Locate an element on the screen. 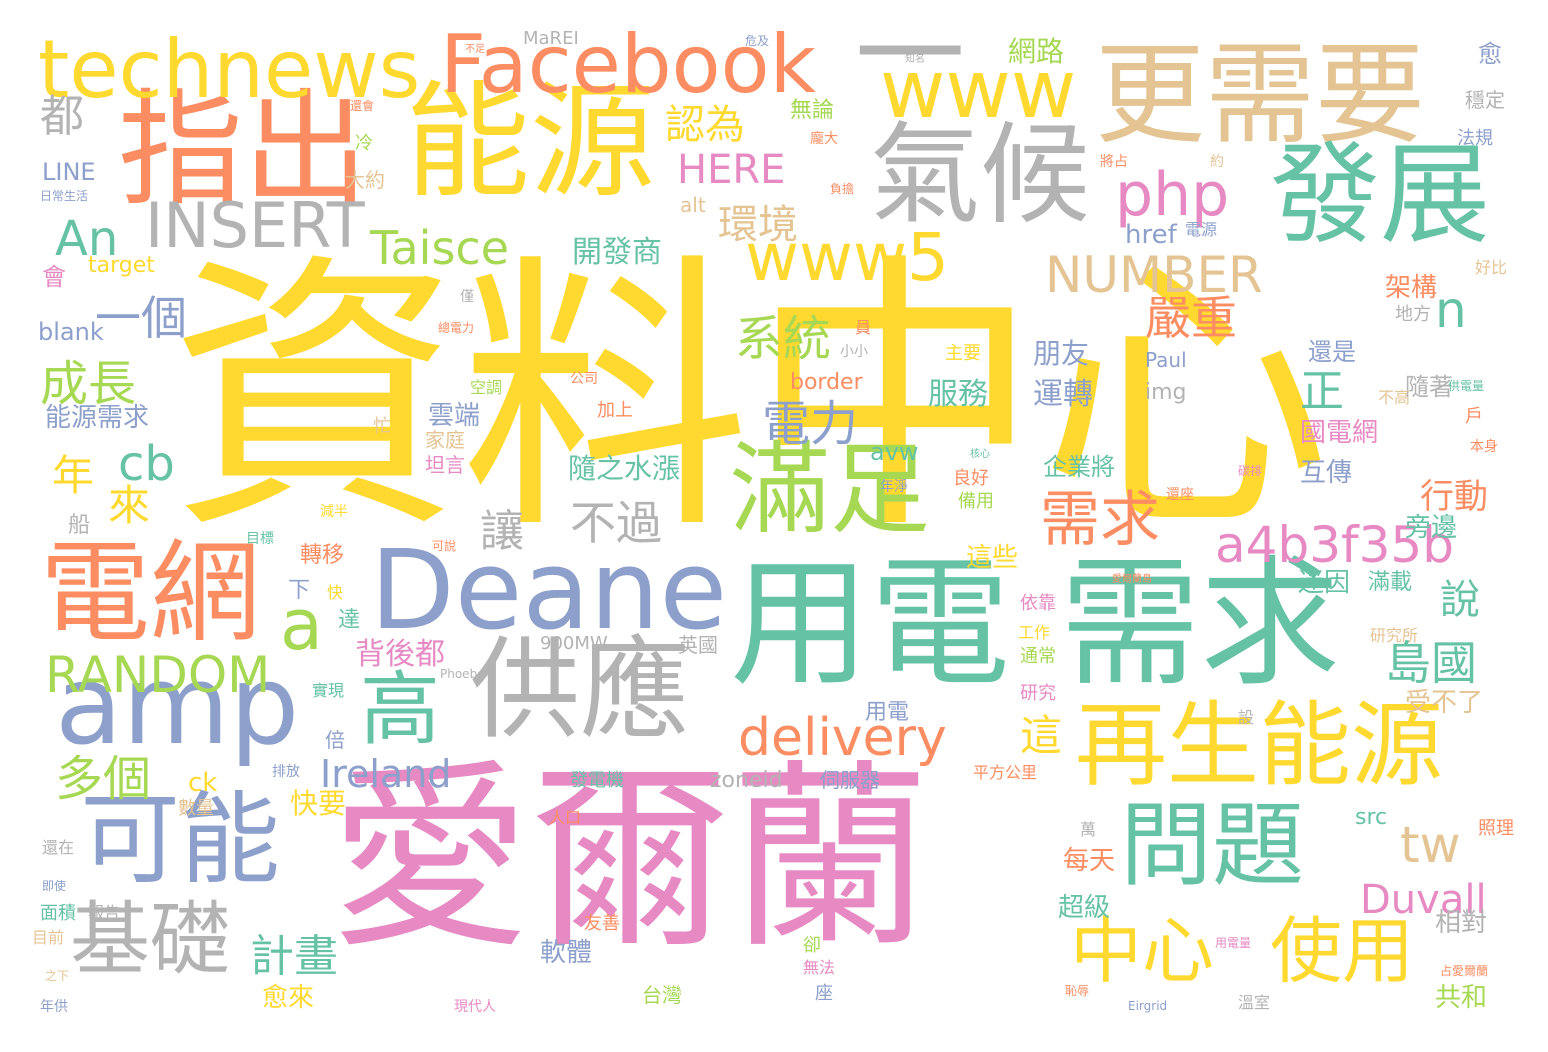  cloud-word: 人口 is located at coordinates (565, 817).